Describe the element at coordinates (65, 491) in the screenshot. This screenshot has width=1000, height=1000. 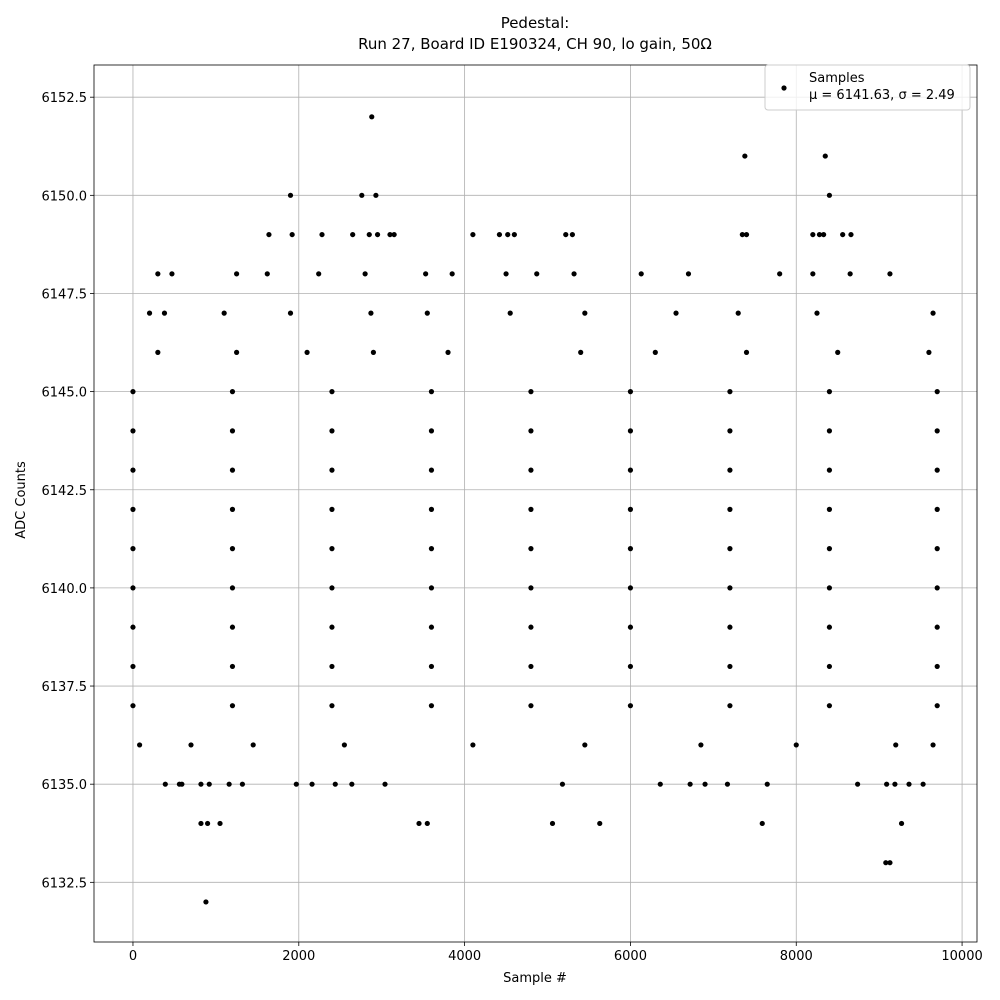
I see `y-tick-label: 6142.5` at that location.